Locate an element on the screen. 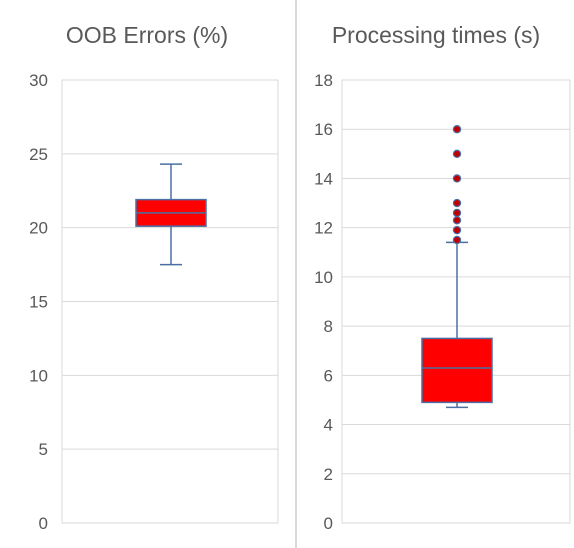  y-tick-label: 2 is located at coordinates (328, 474).